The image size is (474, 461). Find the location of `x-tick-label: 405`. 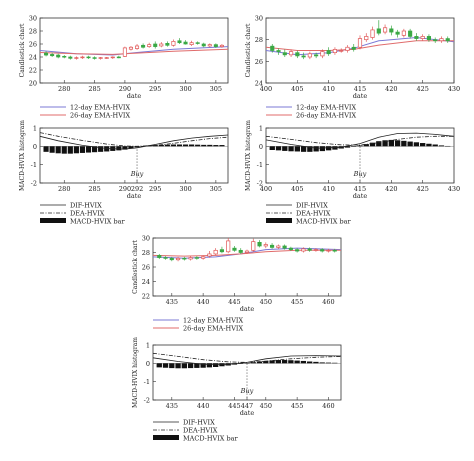

x-tick-label: 405 is located at coordinates (297, 189).